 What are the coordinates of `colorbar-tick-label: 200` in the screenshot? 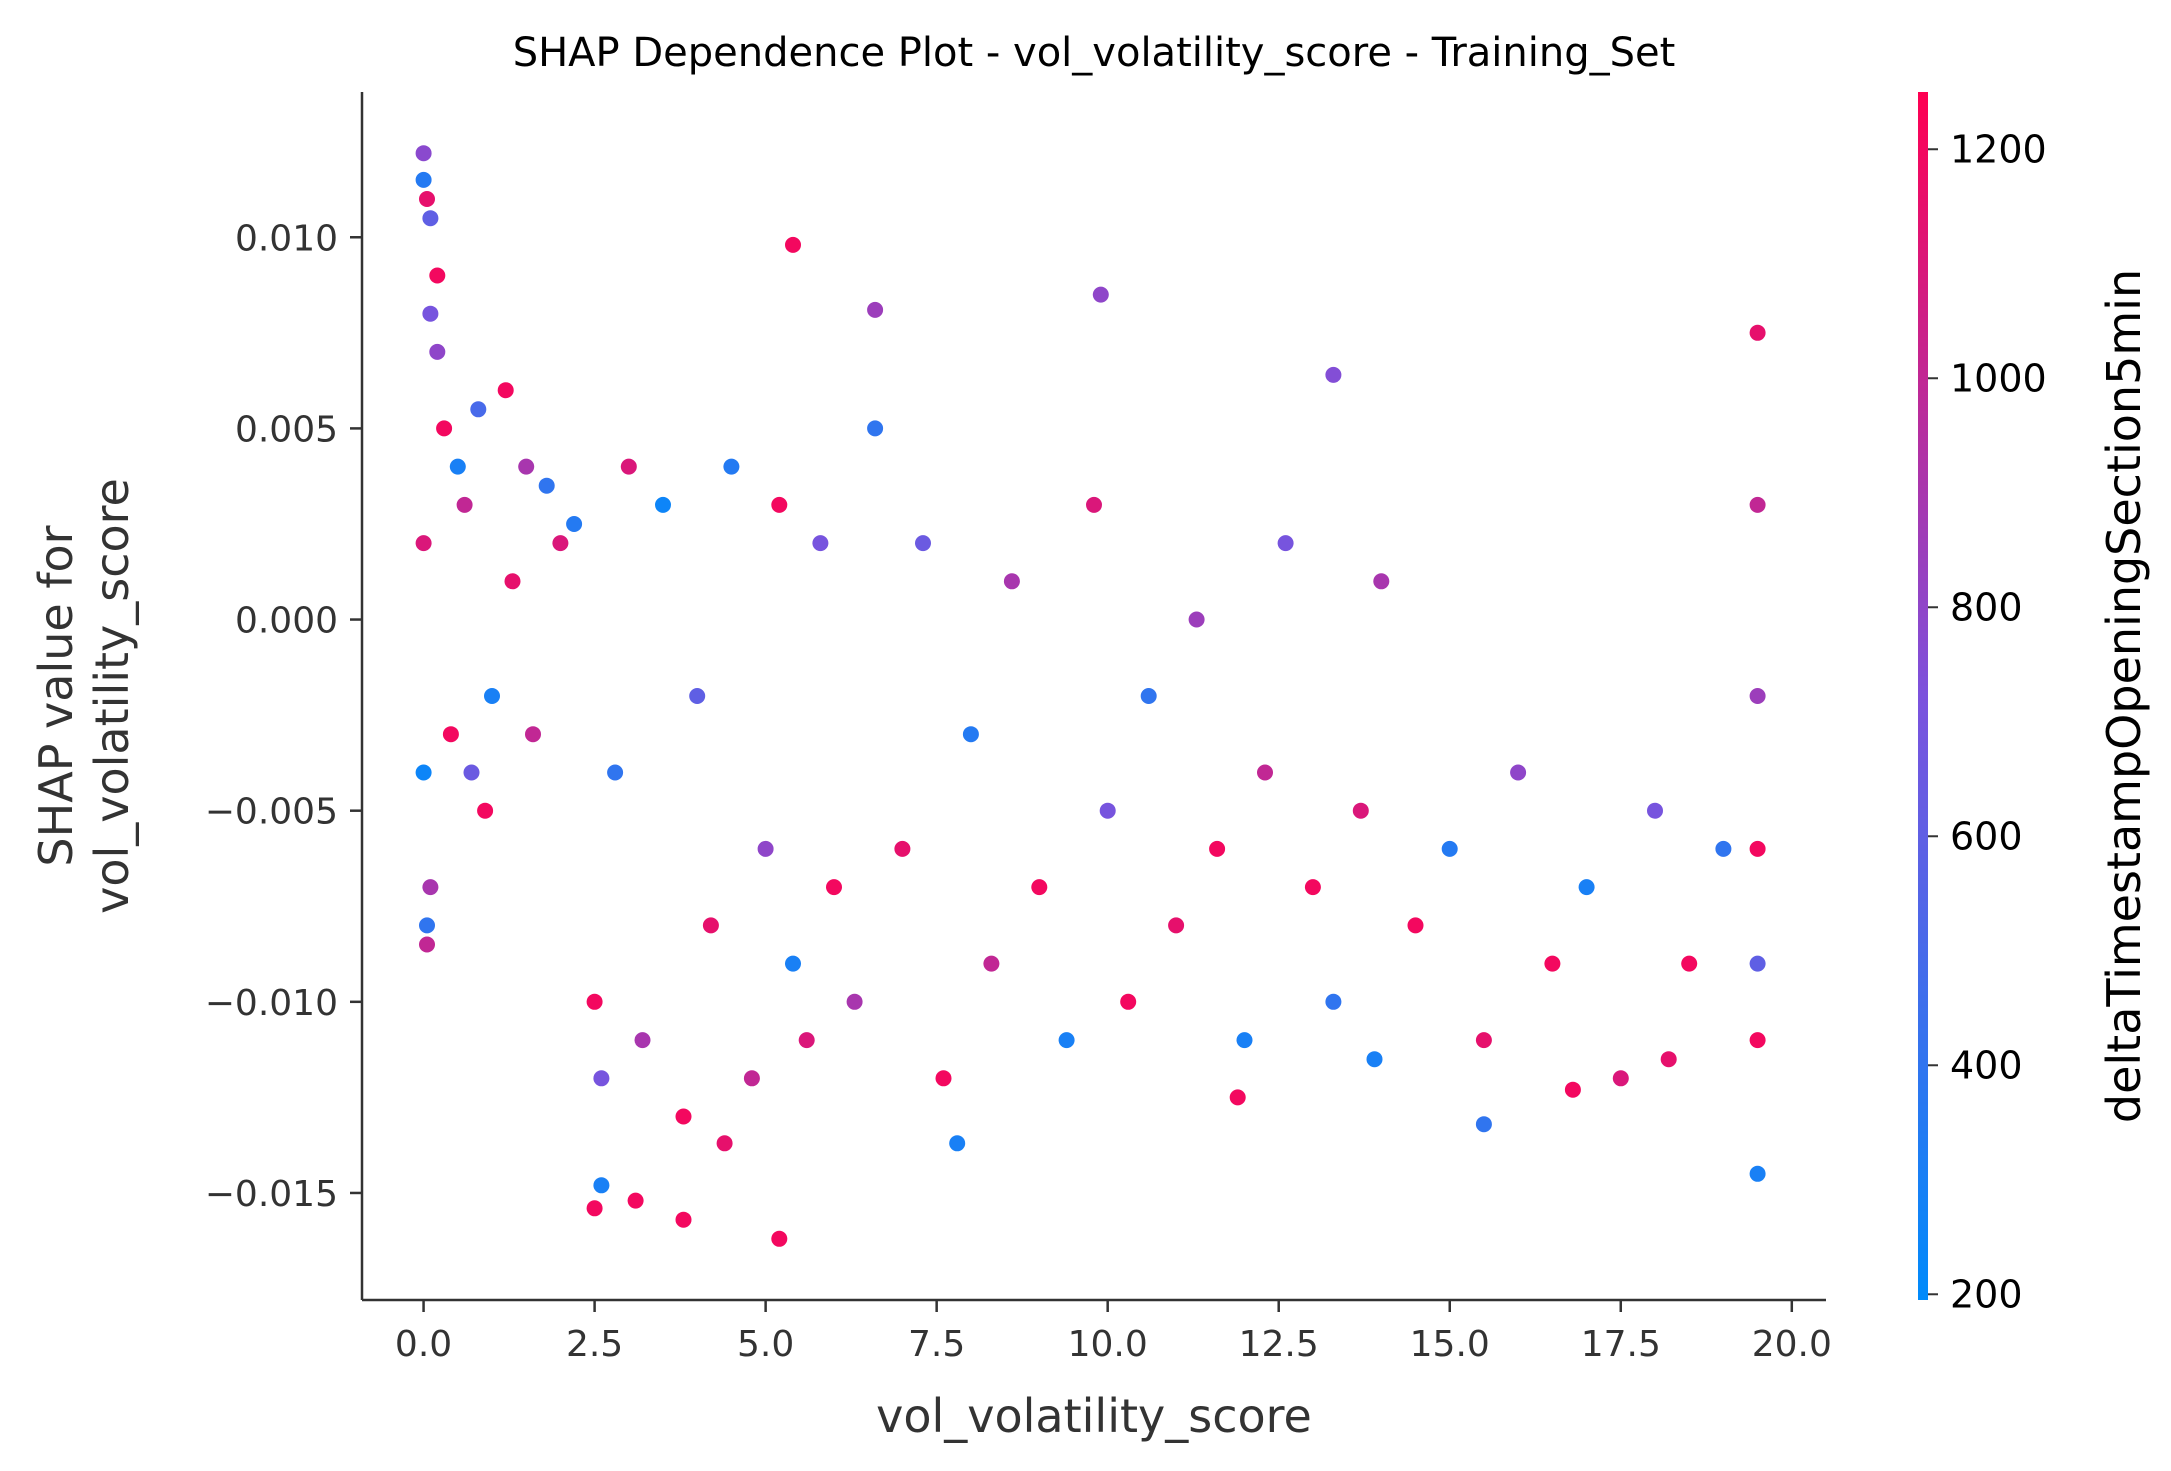 It's located at (1986, 1294).